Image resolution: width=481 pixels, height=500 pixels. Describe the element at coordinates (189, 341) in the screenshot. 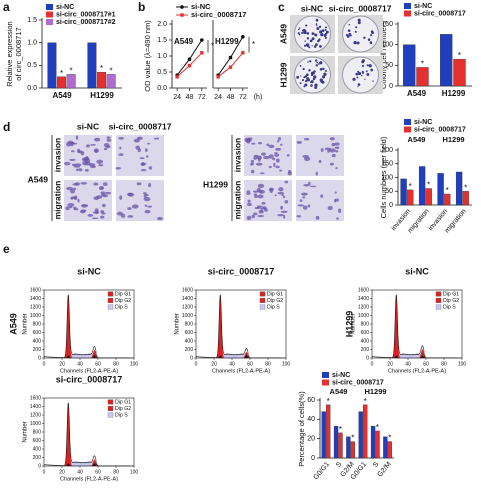

I see `y-tick-label: 400` at that location.